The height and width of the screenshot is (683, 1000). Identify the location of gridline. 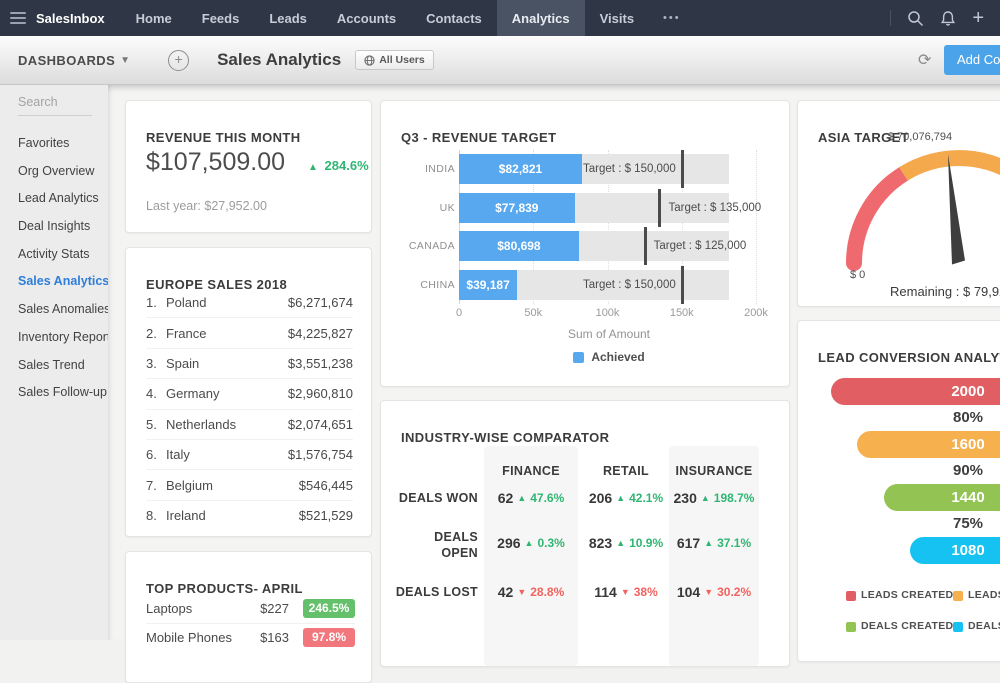
(534, 227).